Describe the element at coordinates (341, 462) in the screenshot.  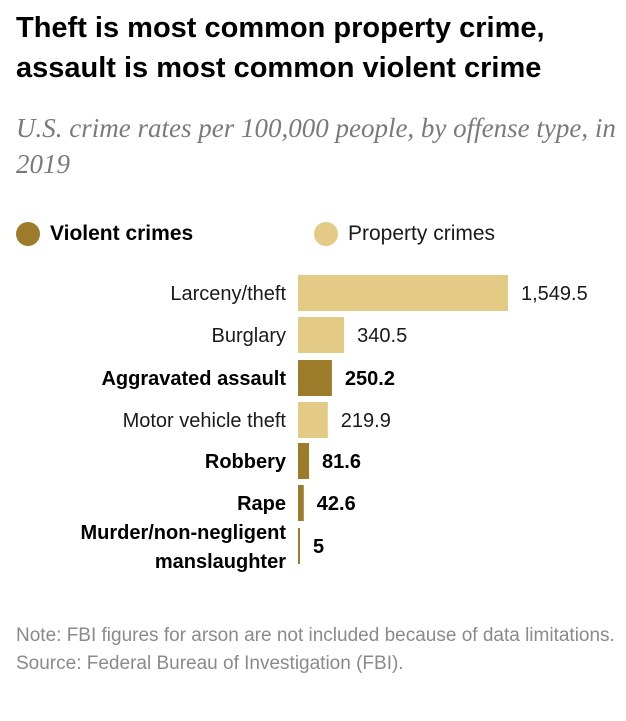
I see `bar-value-label: 81.6` at that location.